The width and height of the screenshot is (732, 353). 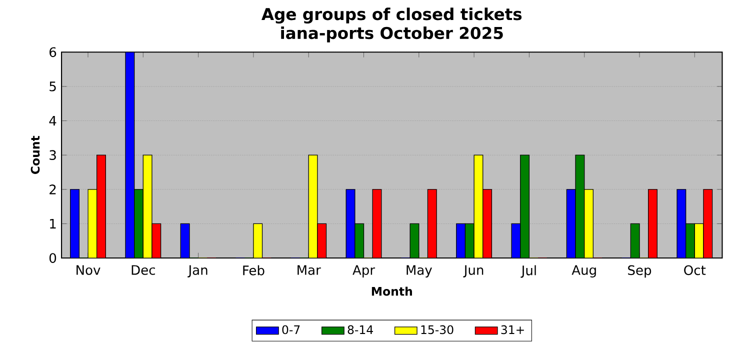 I want to click on legend-label: 8-14, so click(x=360, y=329).